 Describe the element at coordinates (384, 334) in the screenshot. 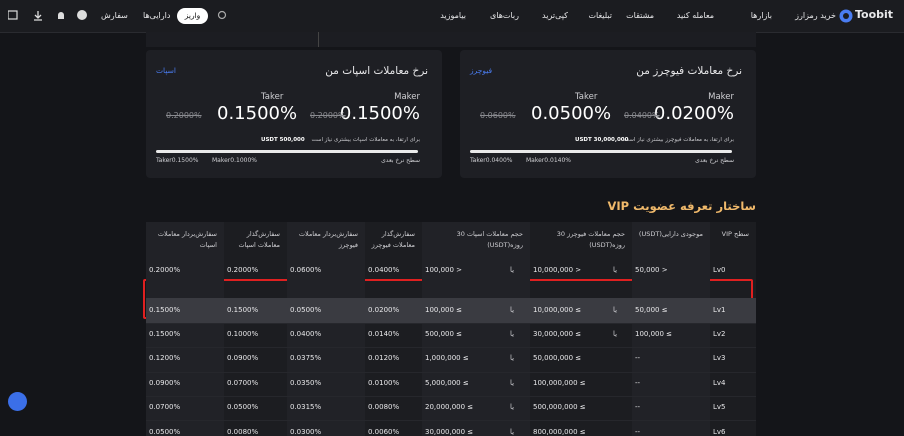

I see `table-cell: 0.0140%` at that location.